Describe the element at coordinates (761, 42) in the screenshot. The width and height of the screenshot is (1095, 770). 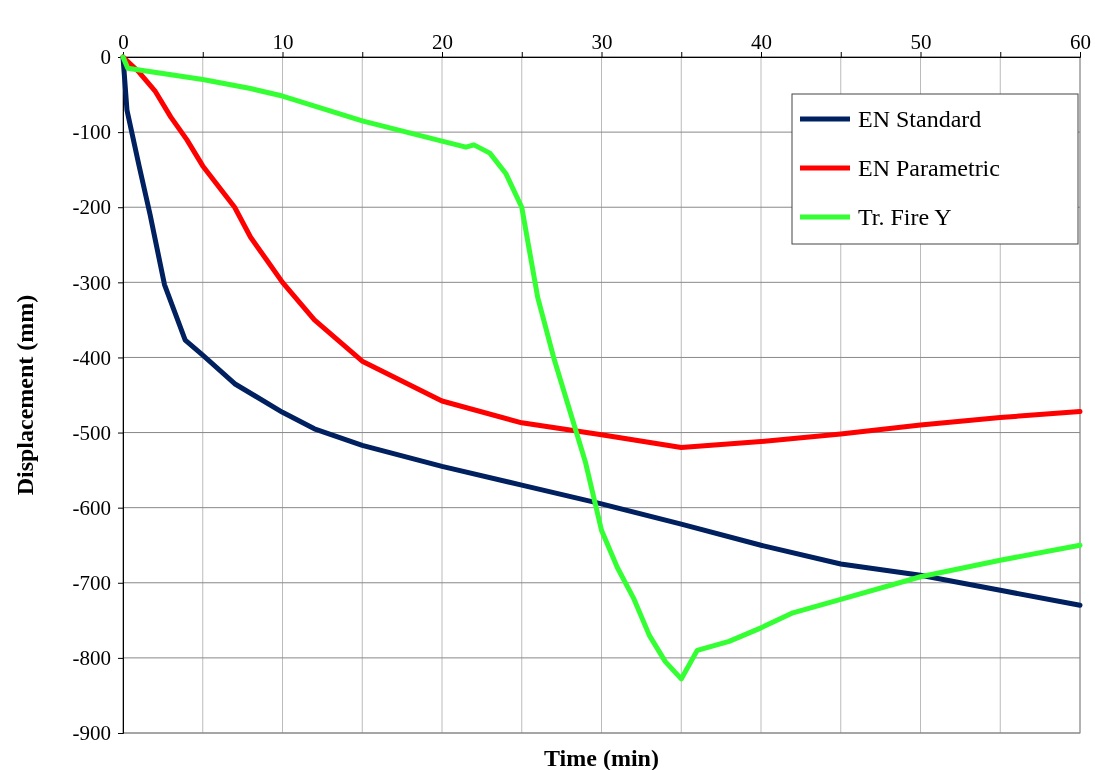
I see `x-tick-label: 40` at that location.